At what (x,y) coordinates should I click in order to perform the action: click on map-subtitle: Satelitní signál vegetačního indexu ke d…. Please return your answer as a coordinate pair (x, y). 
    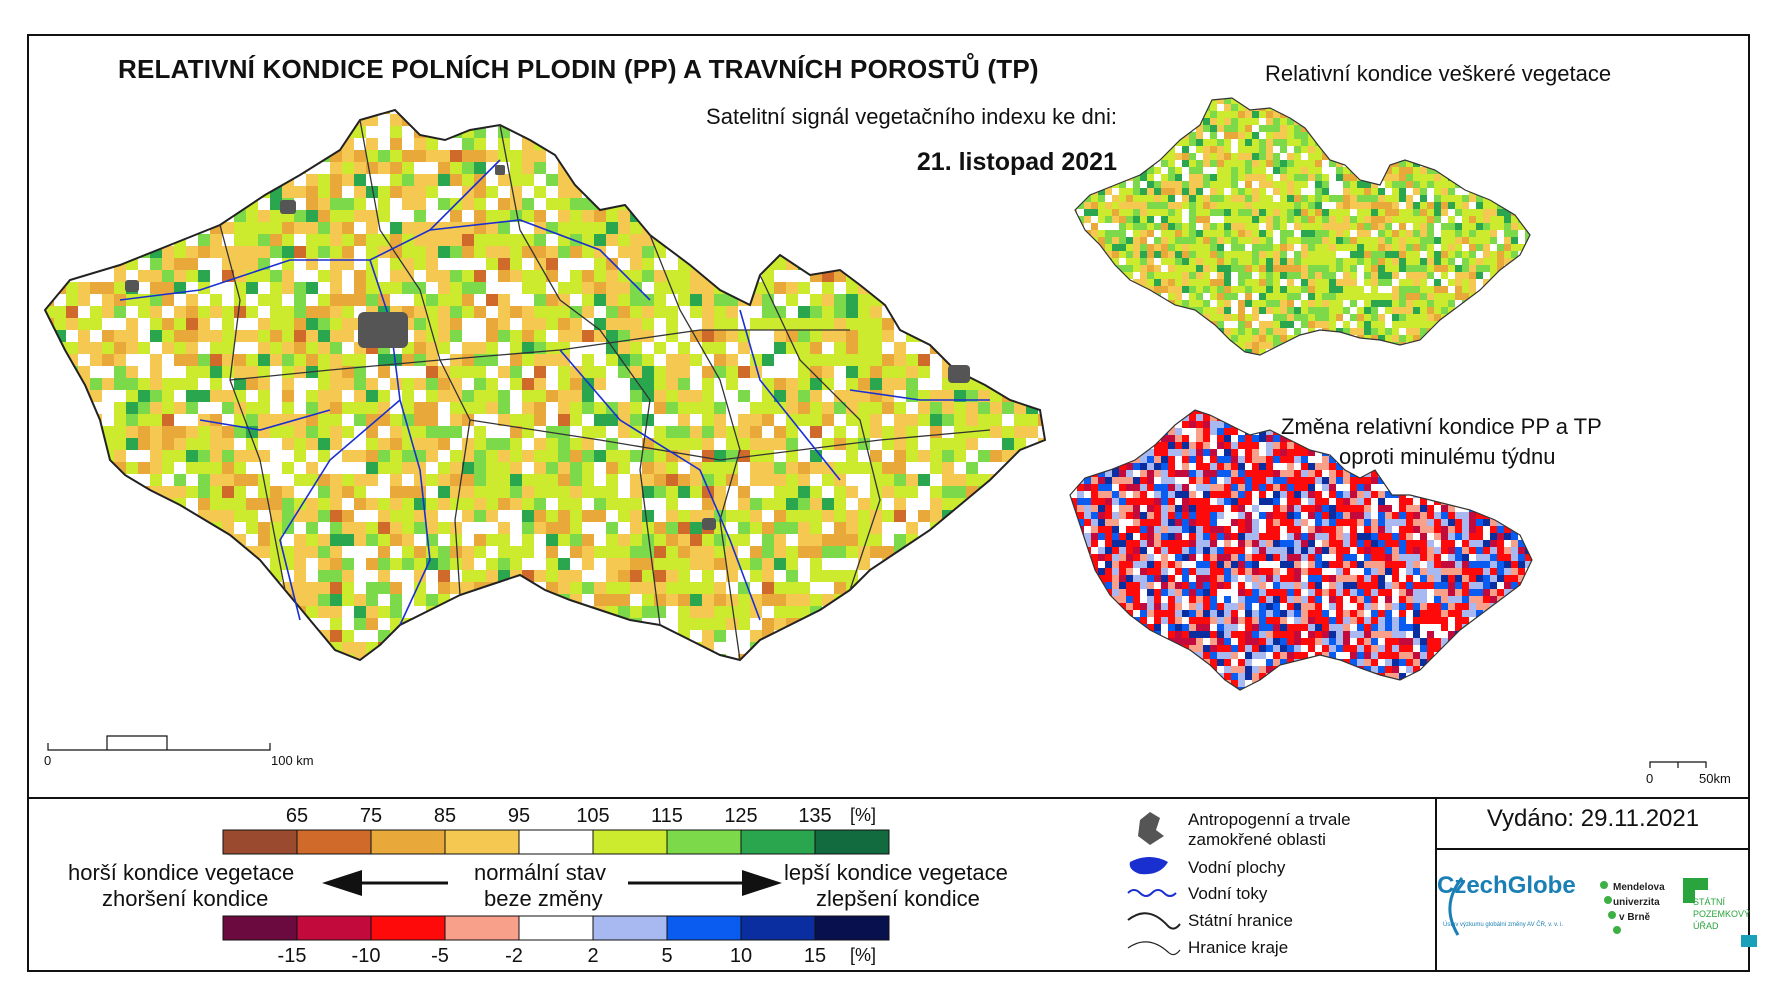
    Looking at the image, I should click on (911, 116).